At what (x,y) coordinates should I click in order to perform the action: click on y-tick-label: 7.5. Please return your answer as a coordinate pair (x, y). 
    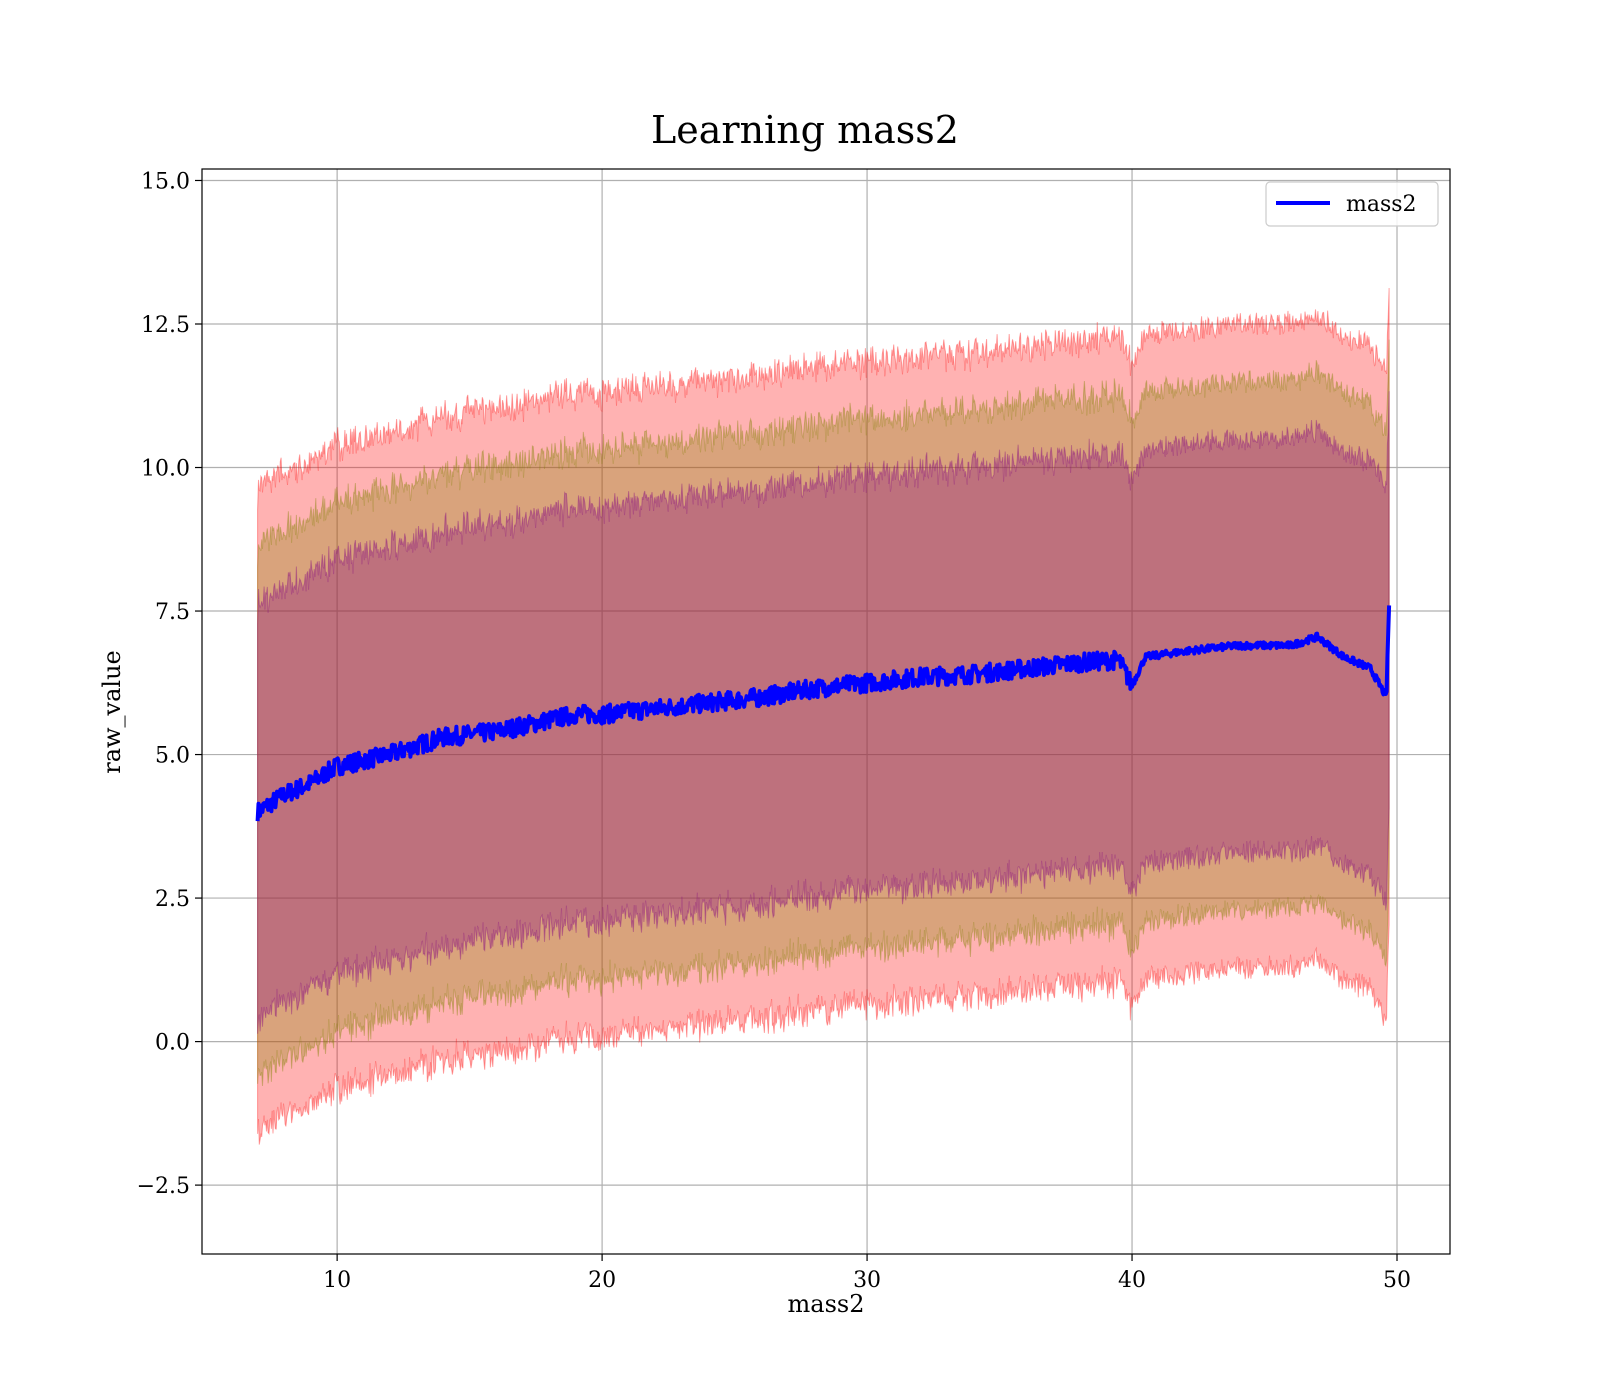
    Looking at the image, I should click on (172, 612).